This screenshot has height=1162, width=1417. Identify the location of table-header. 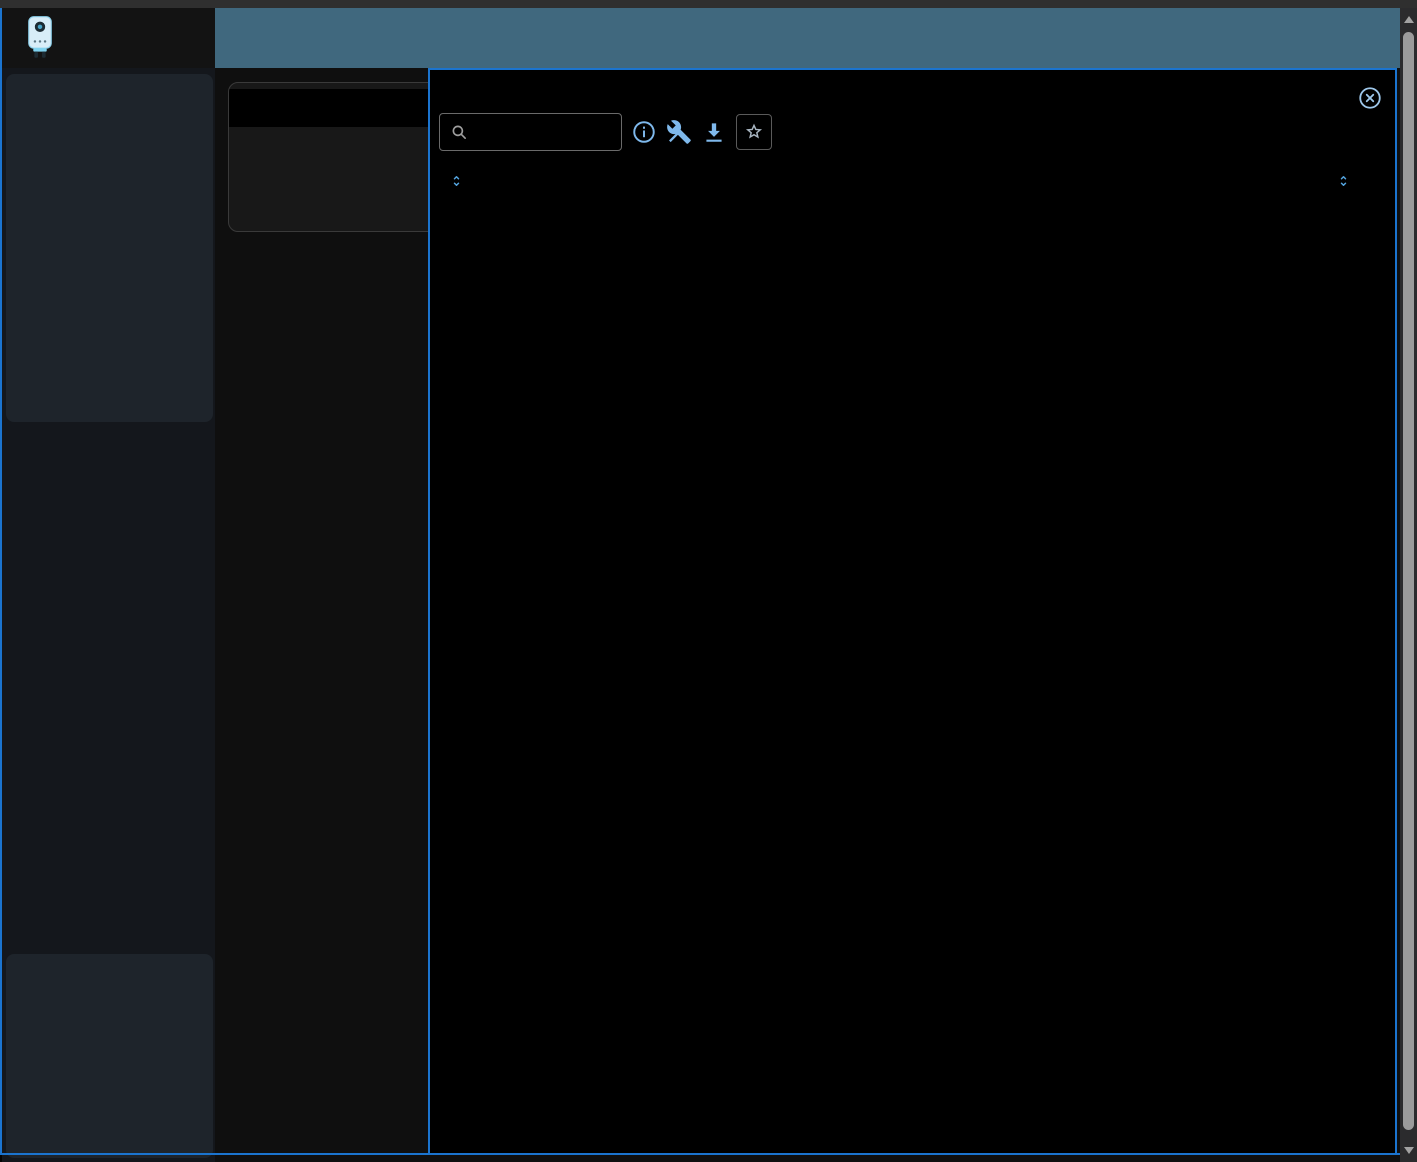
(912, 181).